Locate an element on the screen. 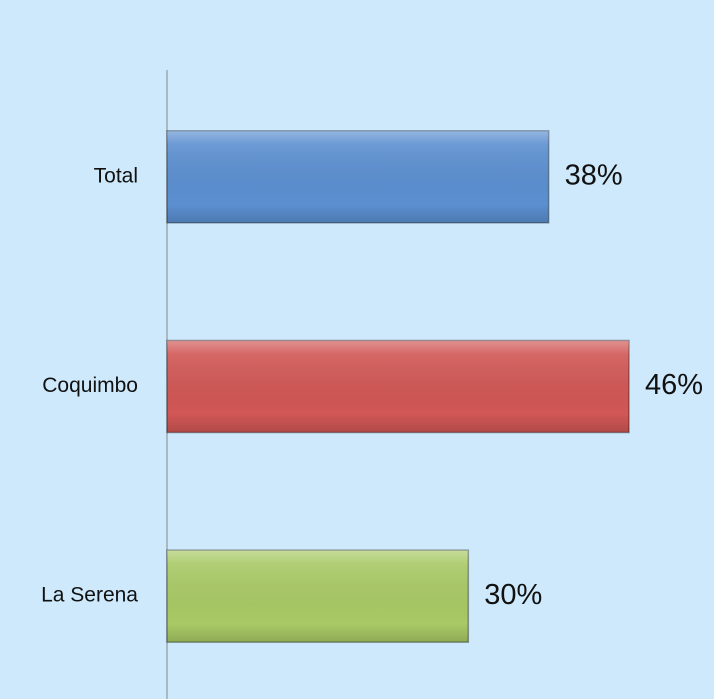 This screenshot has height=699, width=714. value-label: 30% is located at coordinates (513, 595).